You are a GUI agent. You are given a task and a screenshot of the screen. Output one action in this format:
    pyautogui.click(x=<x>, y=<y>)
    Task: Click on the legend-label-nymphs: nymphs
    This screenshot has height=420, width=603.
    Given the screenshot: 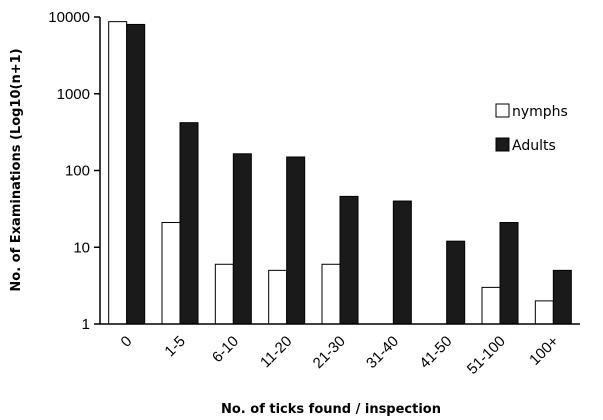 What is the action you would take?
    pyautogui.click(x=540, y=112)
    